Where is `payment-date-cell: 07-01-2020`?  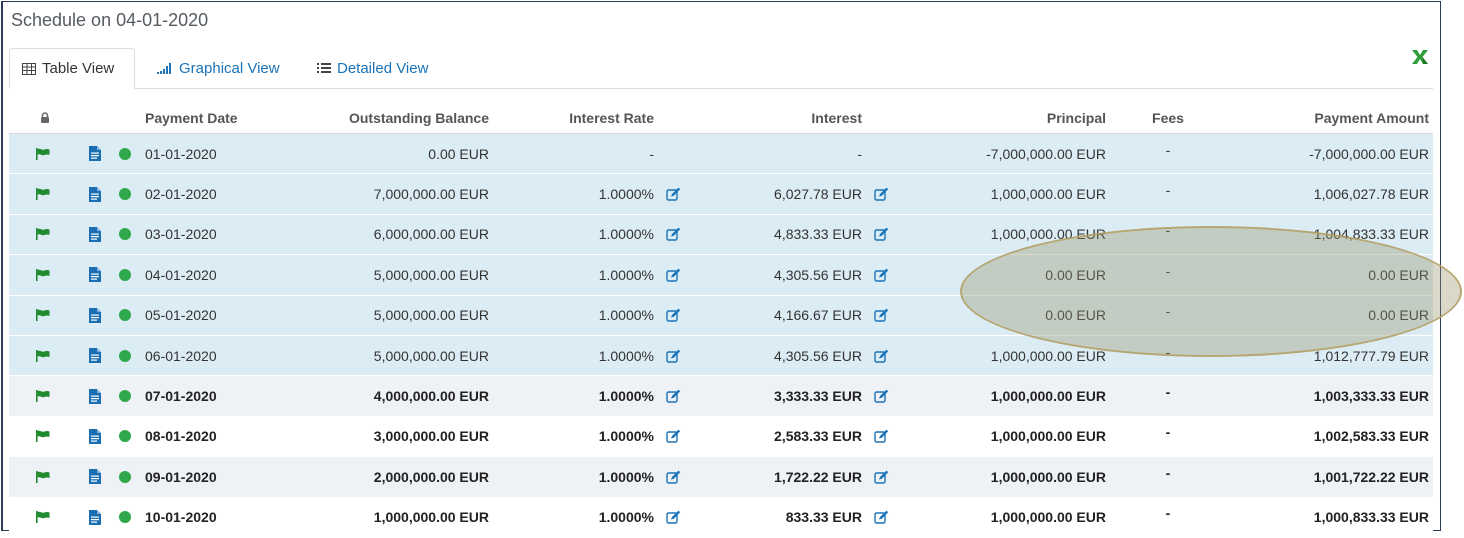 payment-date-cell: 07-01-2020 is located at coordinates (181, 396).